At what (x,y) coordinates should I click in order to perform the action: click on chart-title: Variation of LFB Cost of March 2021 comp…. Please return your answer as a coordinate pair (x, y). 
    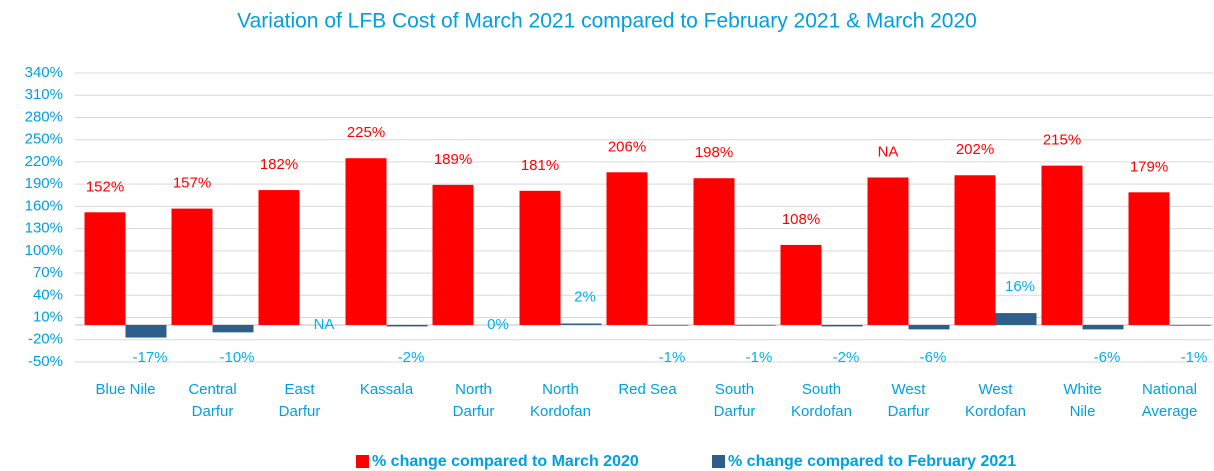
    Looking at the image, I should click on (607, 21).